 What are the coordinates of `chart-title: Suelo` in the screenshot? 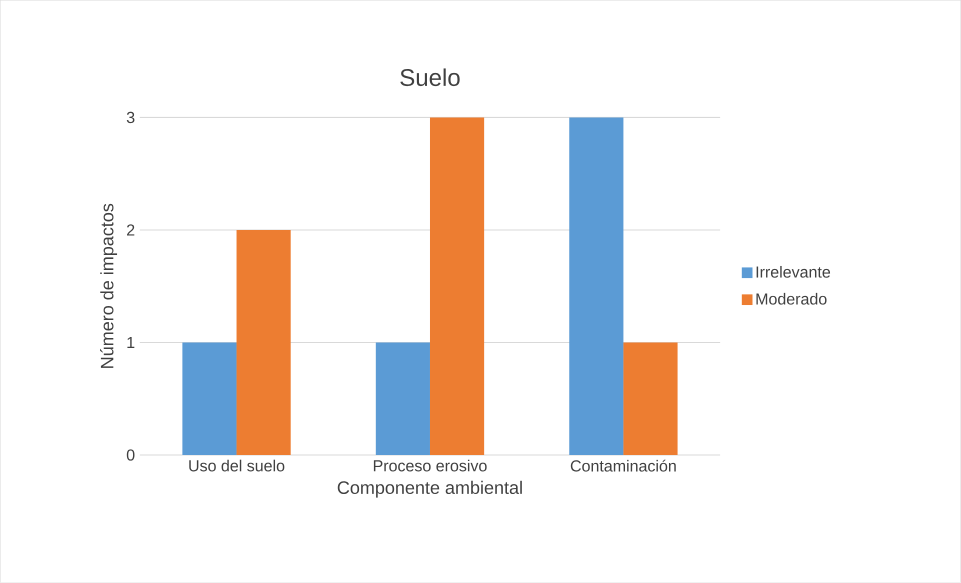 It's located at (430, 77).